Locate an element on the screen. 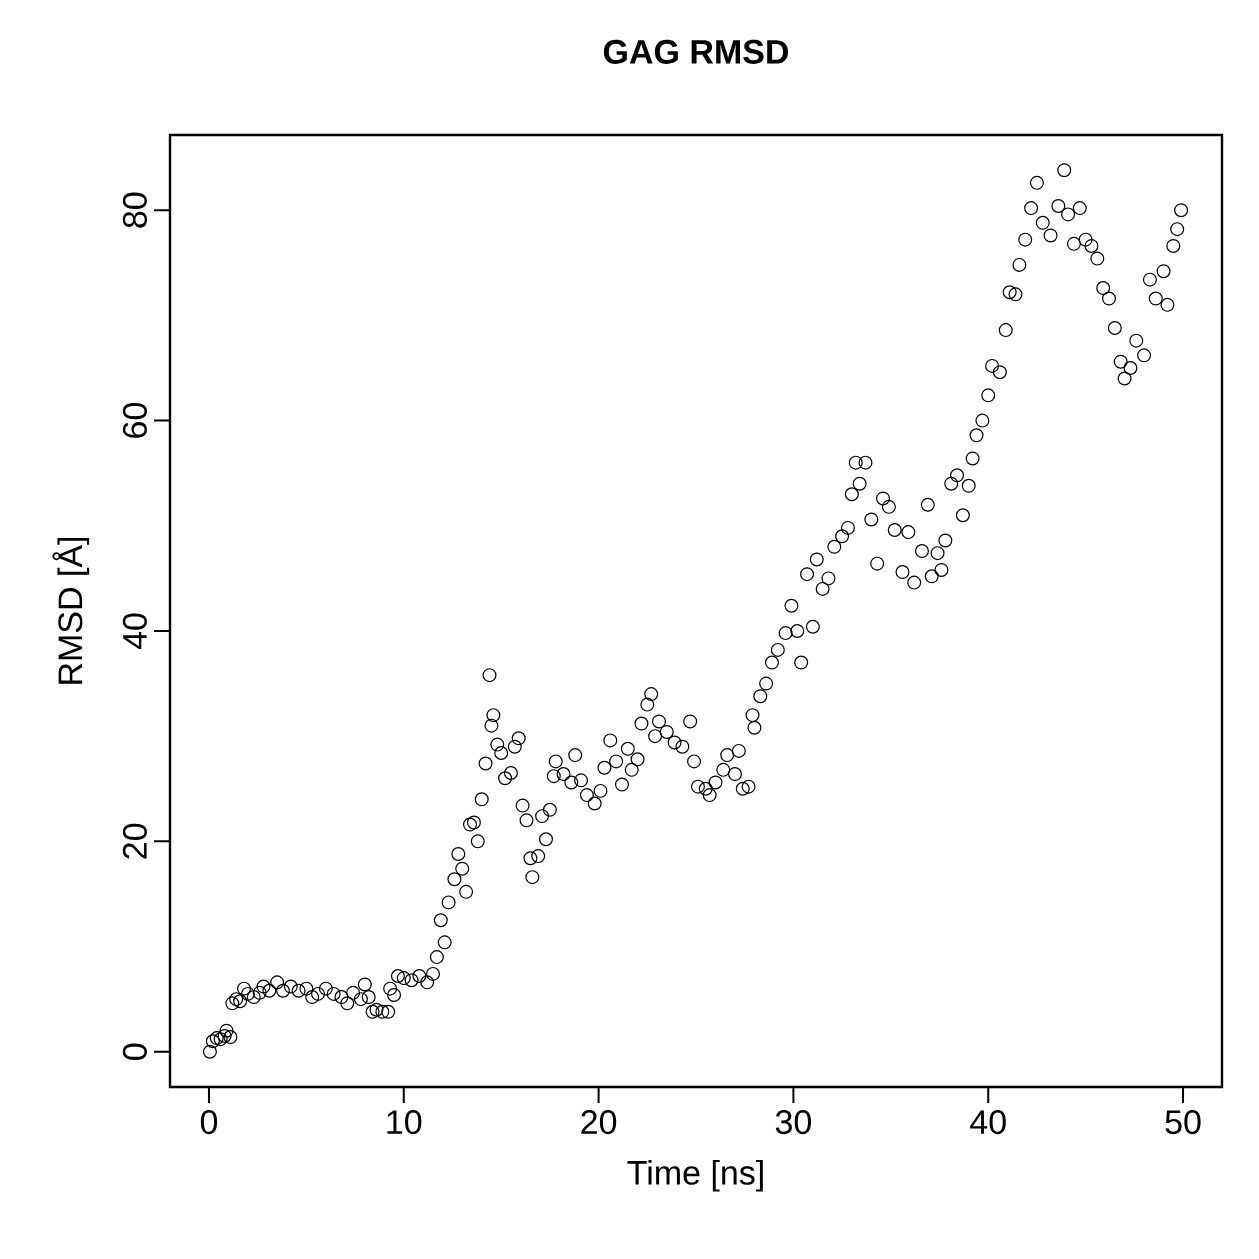 This screenshot has height=1259, width=1259. x-tick-label: 0 is located at coordinates (209, 1122).